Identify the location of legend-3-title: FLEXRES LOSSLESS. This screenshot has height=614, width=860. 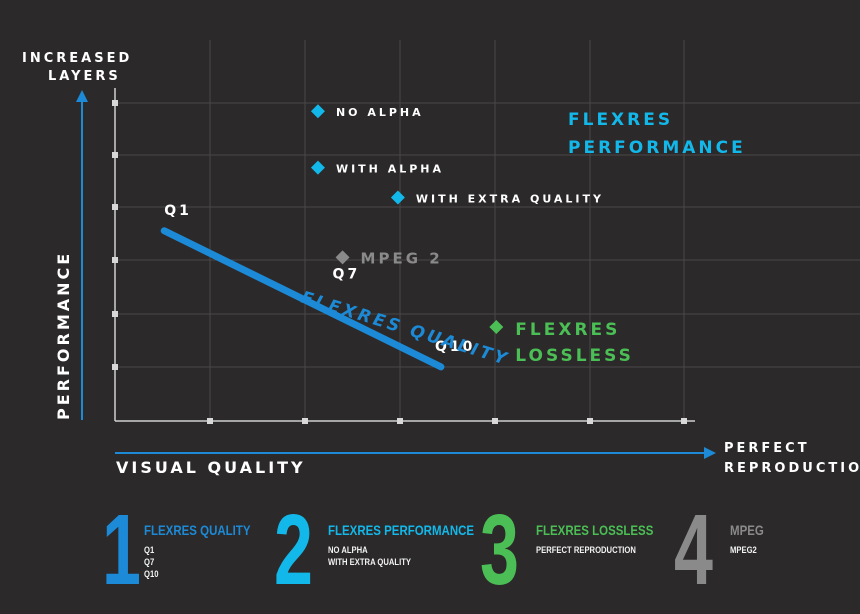
(595, 530).